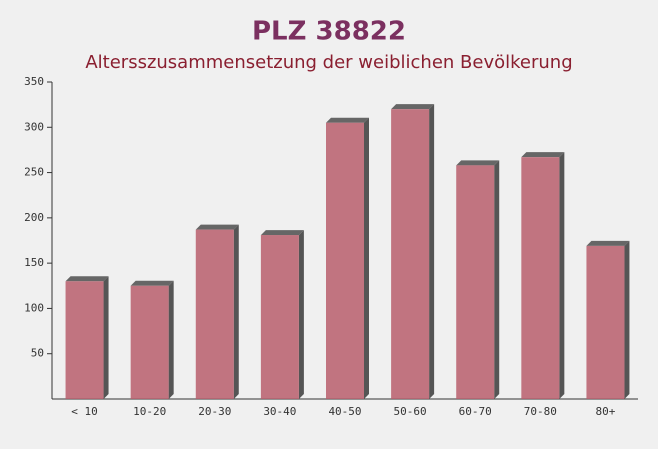 The height and width of the screenshot is (449, 658). I want to click on y-tick-label: 200, so click(34, 217).